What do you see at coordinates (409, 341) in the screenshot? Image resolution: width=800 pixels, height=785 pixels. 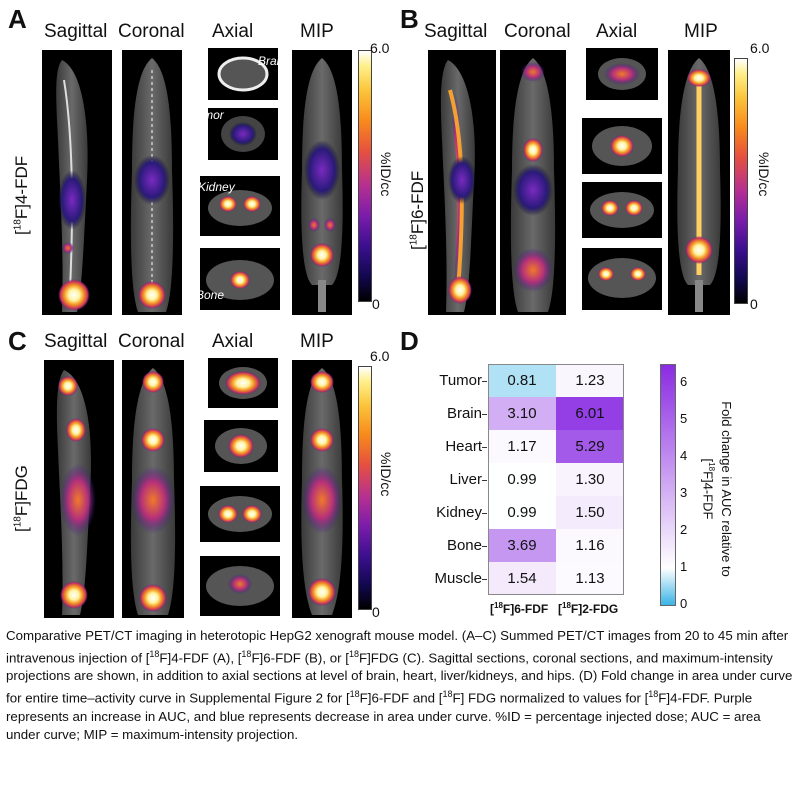 I see `panel-label: D` at bounding box center [409, 341].